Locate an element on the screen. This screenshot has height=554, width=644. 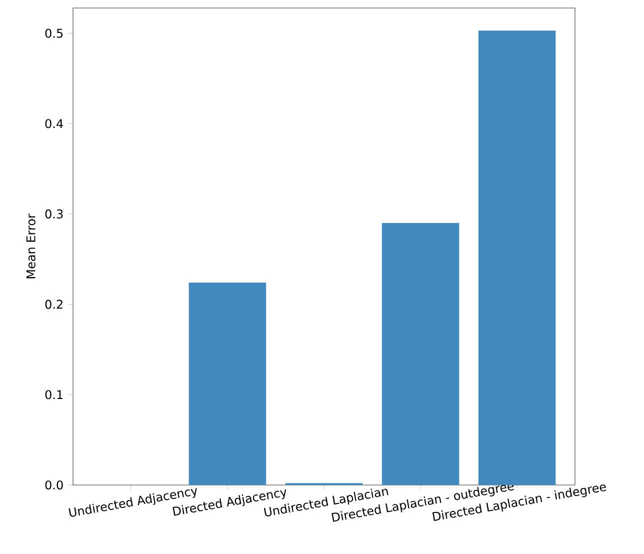
y-tick-label: 0.2 is located at coordinates (53, 304).